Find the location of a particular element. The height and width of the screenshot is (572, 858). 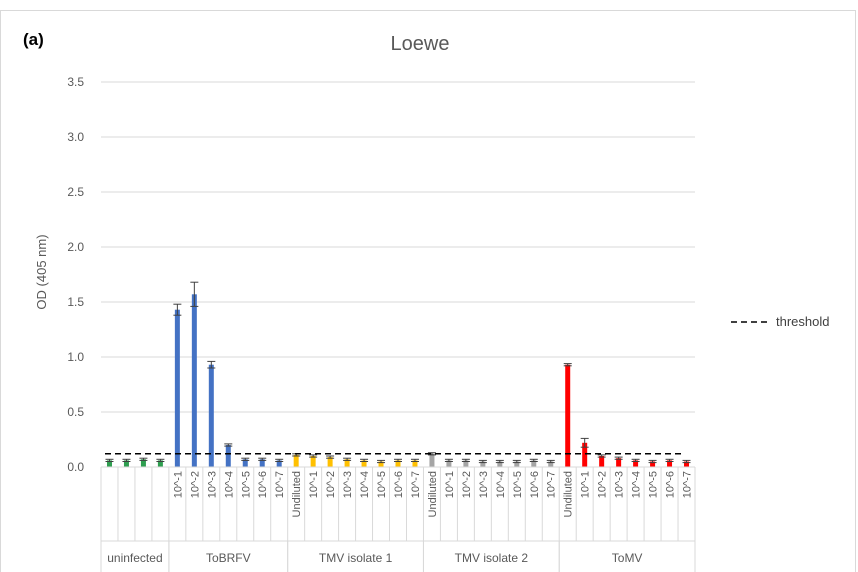

legend-threshold-label: threshold is located at coordinates (802, 321).